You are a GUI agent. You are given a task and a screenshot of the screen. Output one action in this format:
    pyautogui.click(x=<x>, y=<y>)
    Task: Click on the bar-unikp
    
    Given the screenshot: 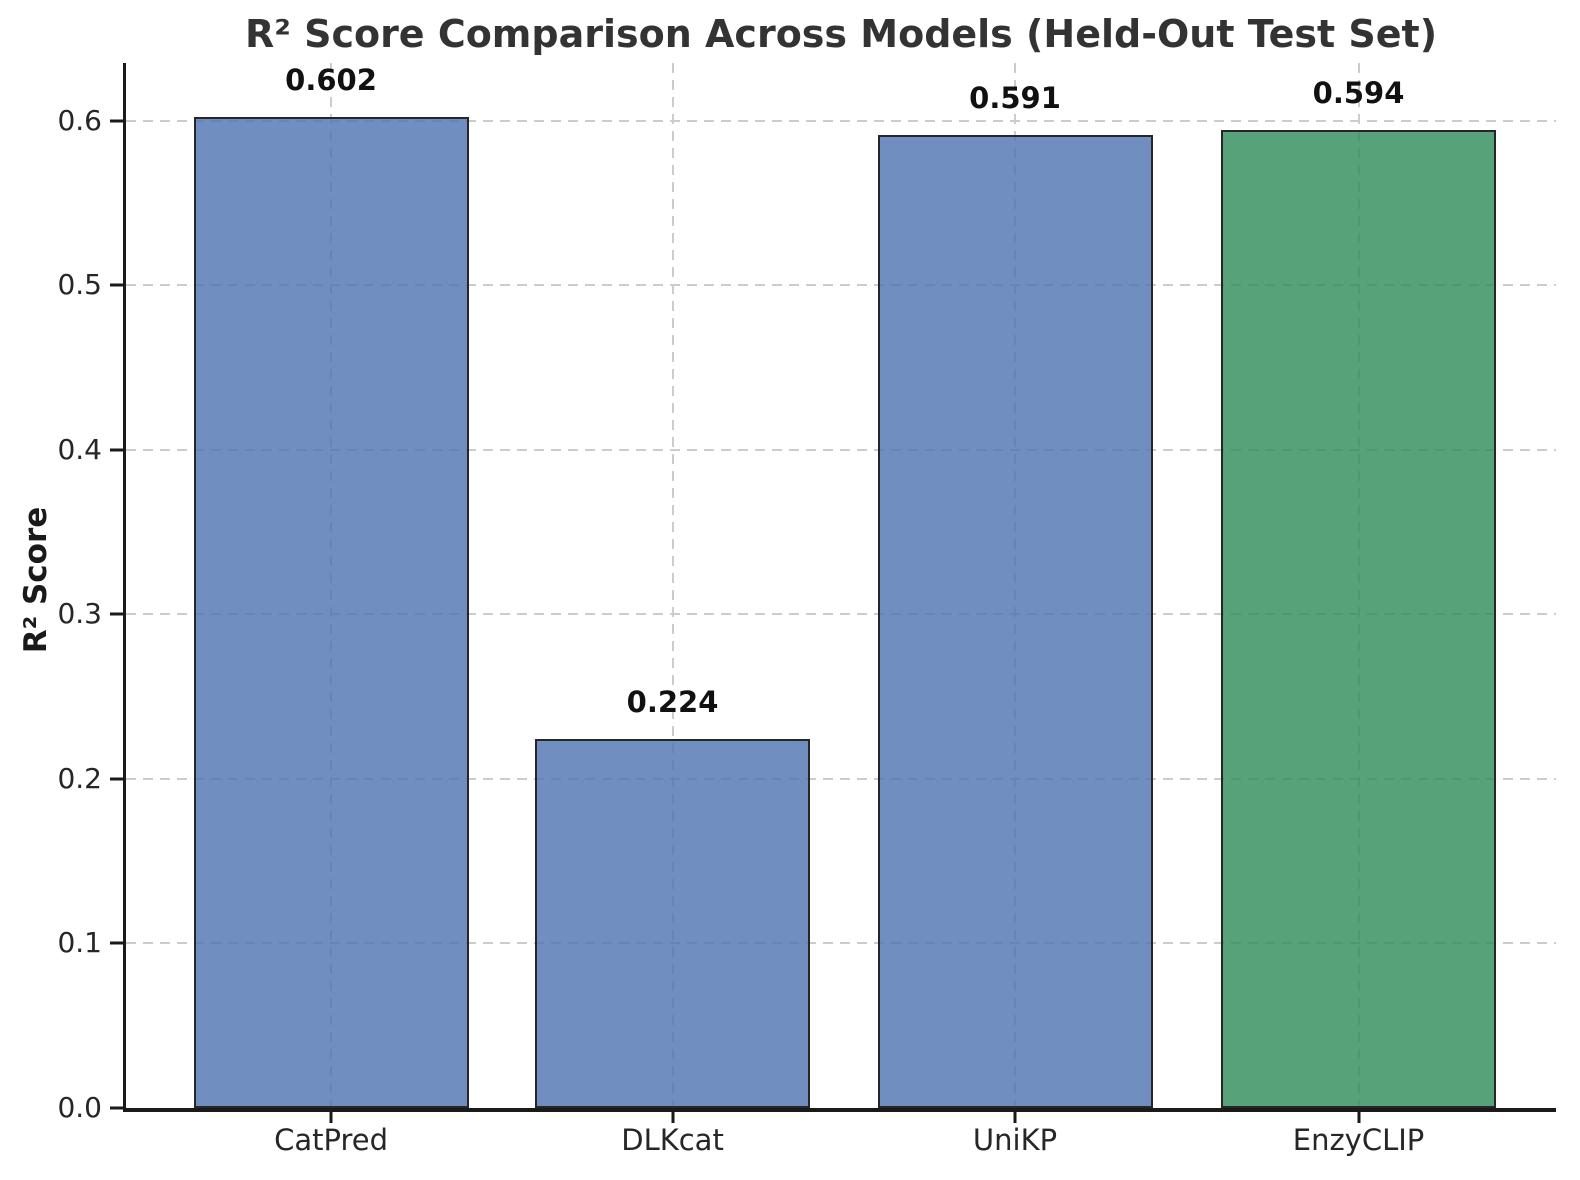 What is the action you would take?
    pyautogui.click(x=1015, y=621)
    